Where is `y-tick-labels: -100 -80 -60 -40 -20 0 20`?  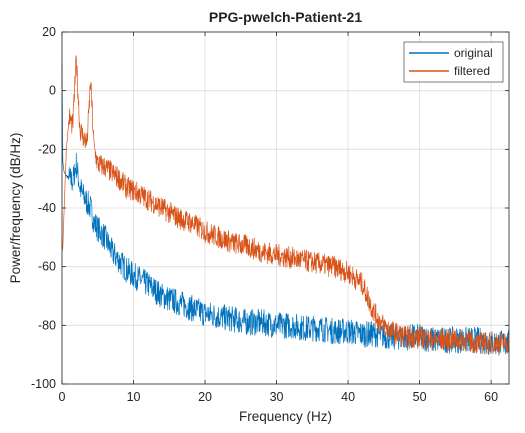
y-tick-labels: -100 -80 -60 -40 -20 0 20 is located at coordinates (43, 208).